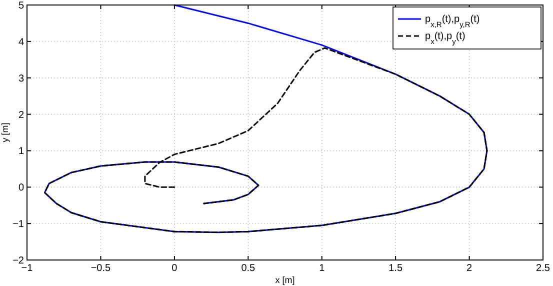 The image size is (553, 286). I want to click on x-tick-label: −0.5, so click(101, 268).